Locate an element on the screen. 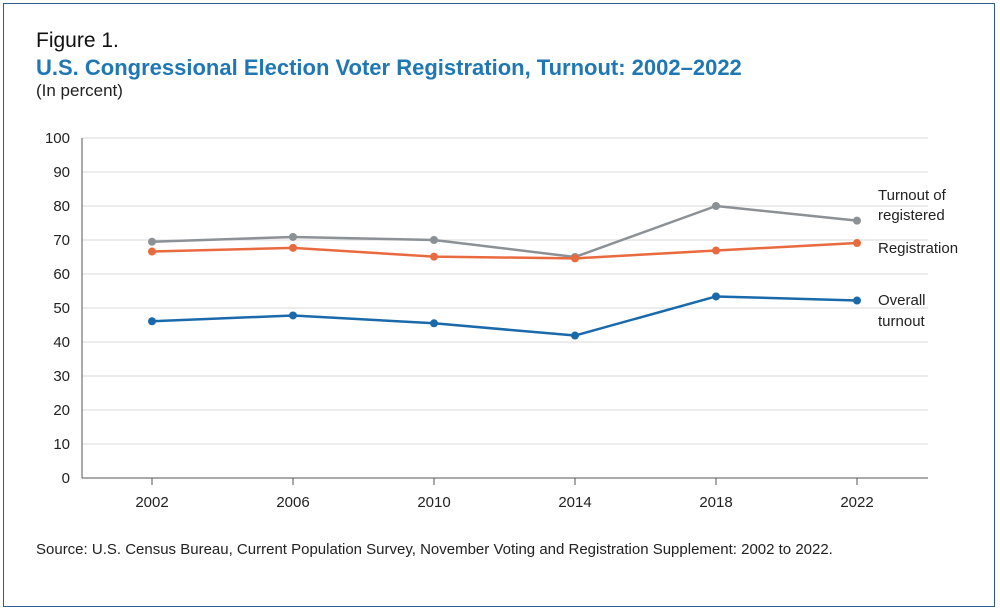 The height and width of the screenshot is (613, 1000). y-tick-label: 10 is located at coordinates (61, 444).